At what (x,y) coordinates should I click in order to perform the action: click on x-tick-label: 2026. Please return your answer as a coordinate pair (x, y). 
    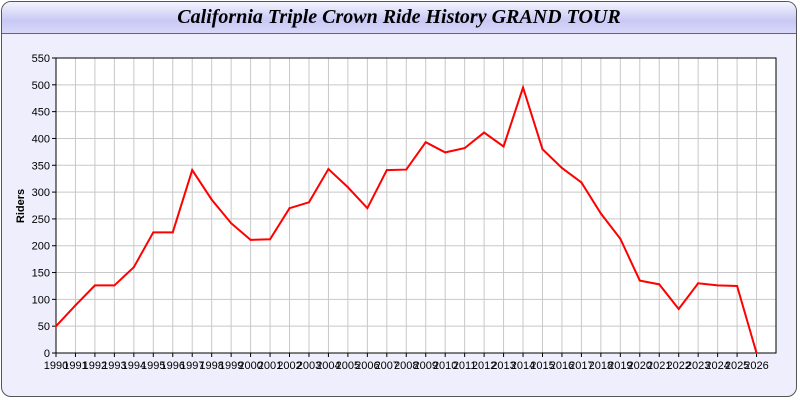
    Looking at the image, I should click on (756, 366).